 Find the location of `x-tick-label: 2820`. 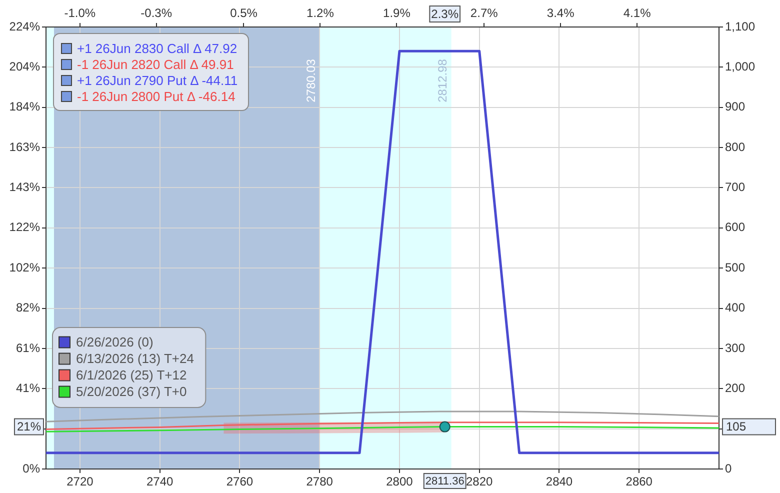

x-tick-label: 2820 is located at coordinates (480, 481).